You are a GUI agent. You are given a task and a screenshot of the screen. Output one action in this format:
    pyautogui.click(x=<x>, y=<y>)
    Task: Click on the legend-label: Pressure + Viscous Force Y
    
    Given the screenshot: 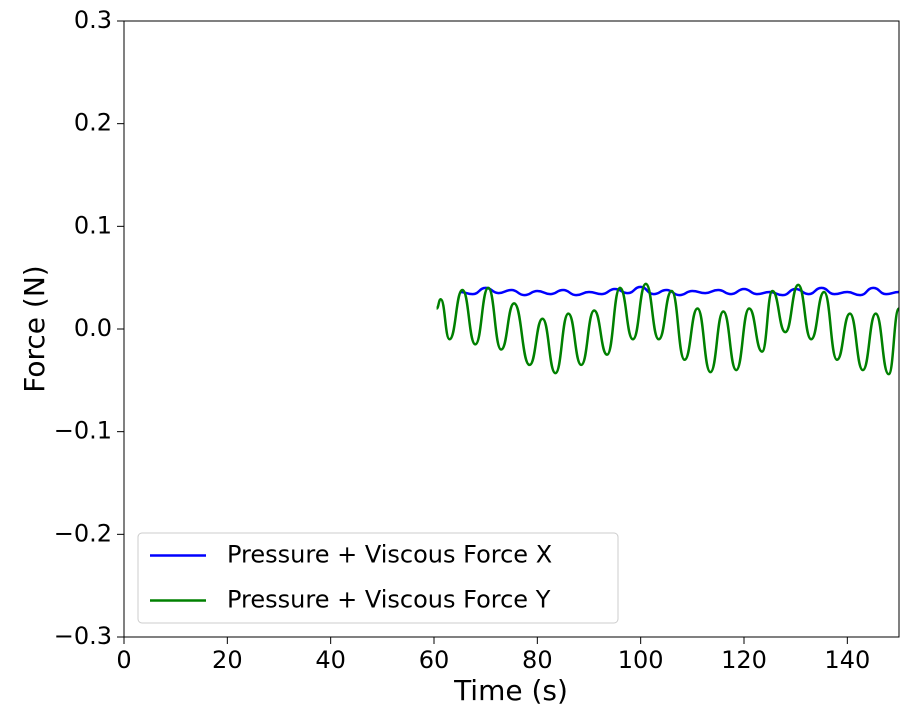 What is the action you would take?
    pyautogui.click(x=389, y=600)
    